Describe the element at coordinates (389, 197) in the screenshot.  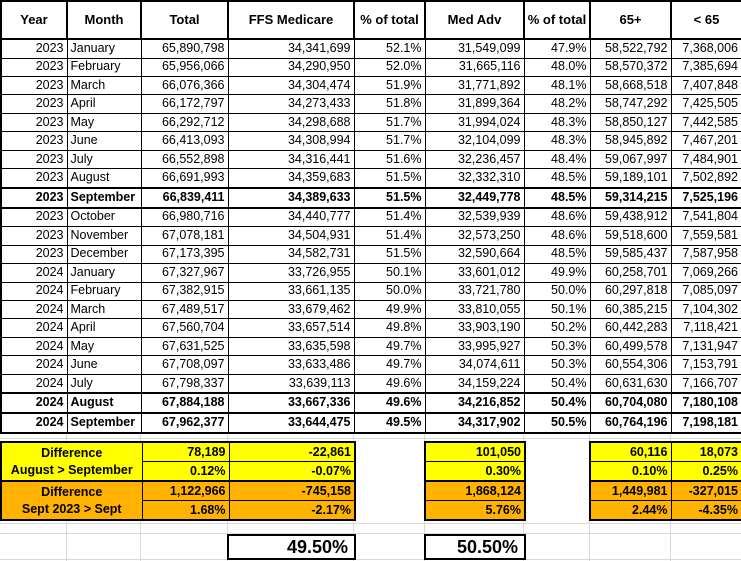
I see `cell: 51.5%` at that location.